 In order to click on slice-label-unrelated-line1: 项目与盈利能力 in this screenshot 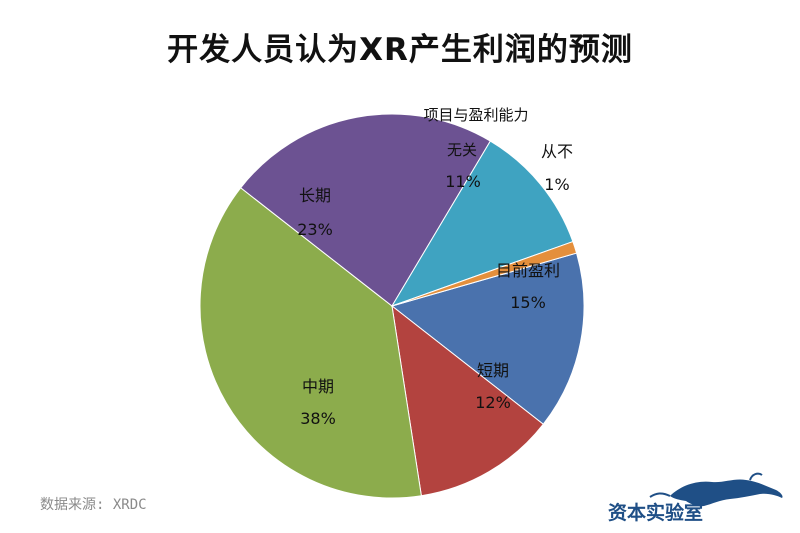, I will do `click(475, 115)`.